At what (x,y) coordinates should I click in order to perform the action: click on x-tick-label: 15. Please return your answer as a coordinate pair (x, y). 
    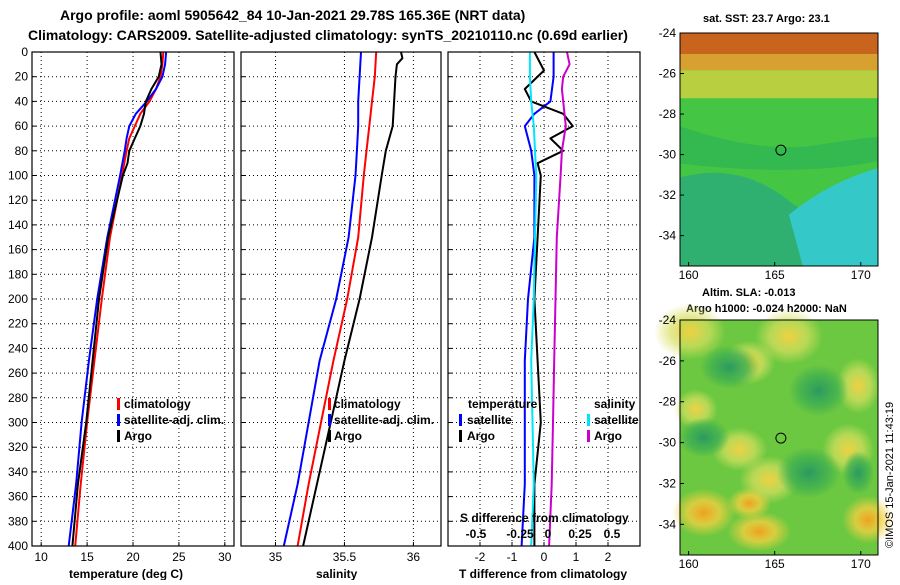
    Looking at the image, I should click on (87, 557).